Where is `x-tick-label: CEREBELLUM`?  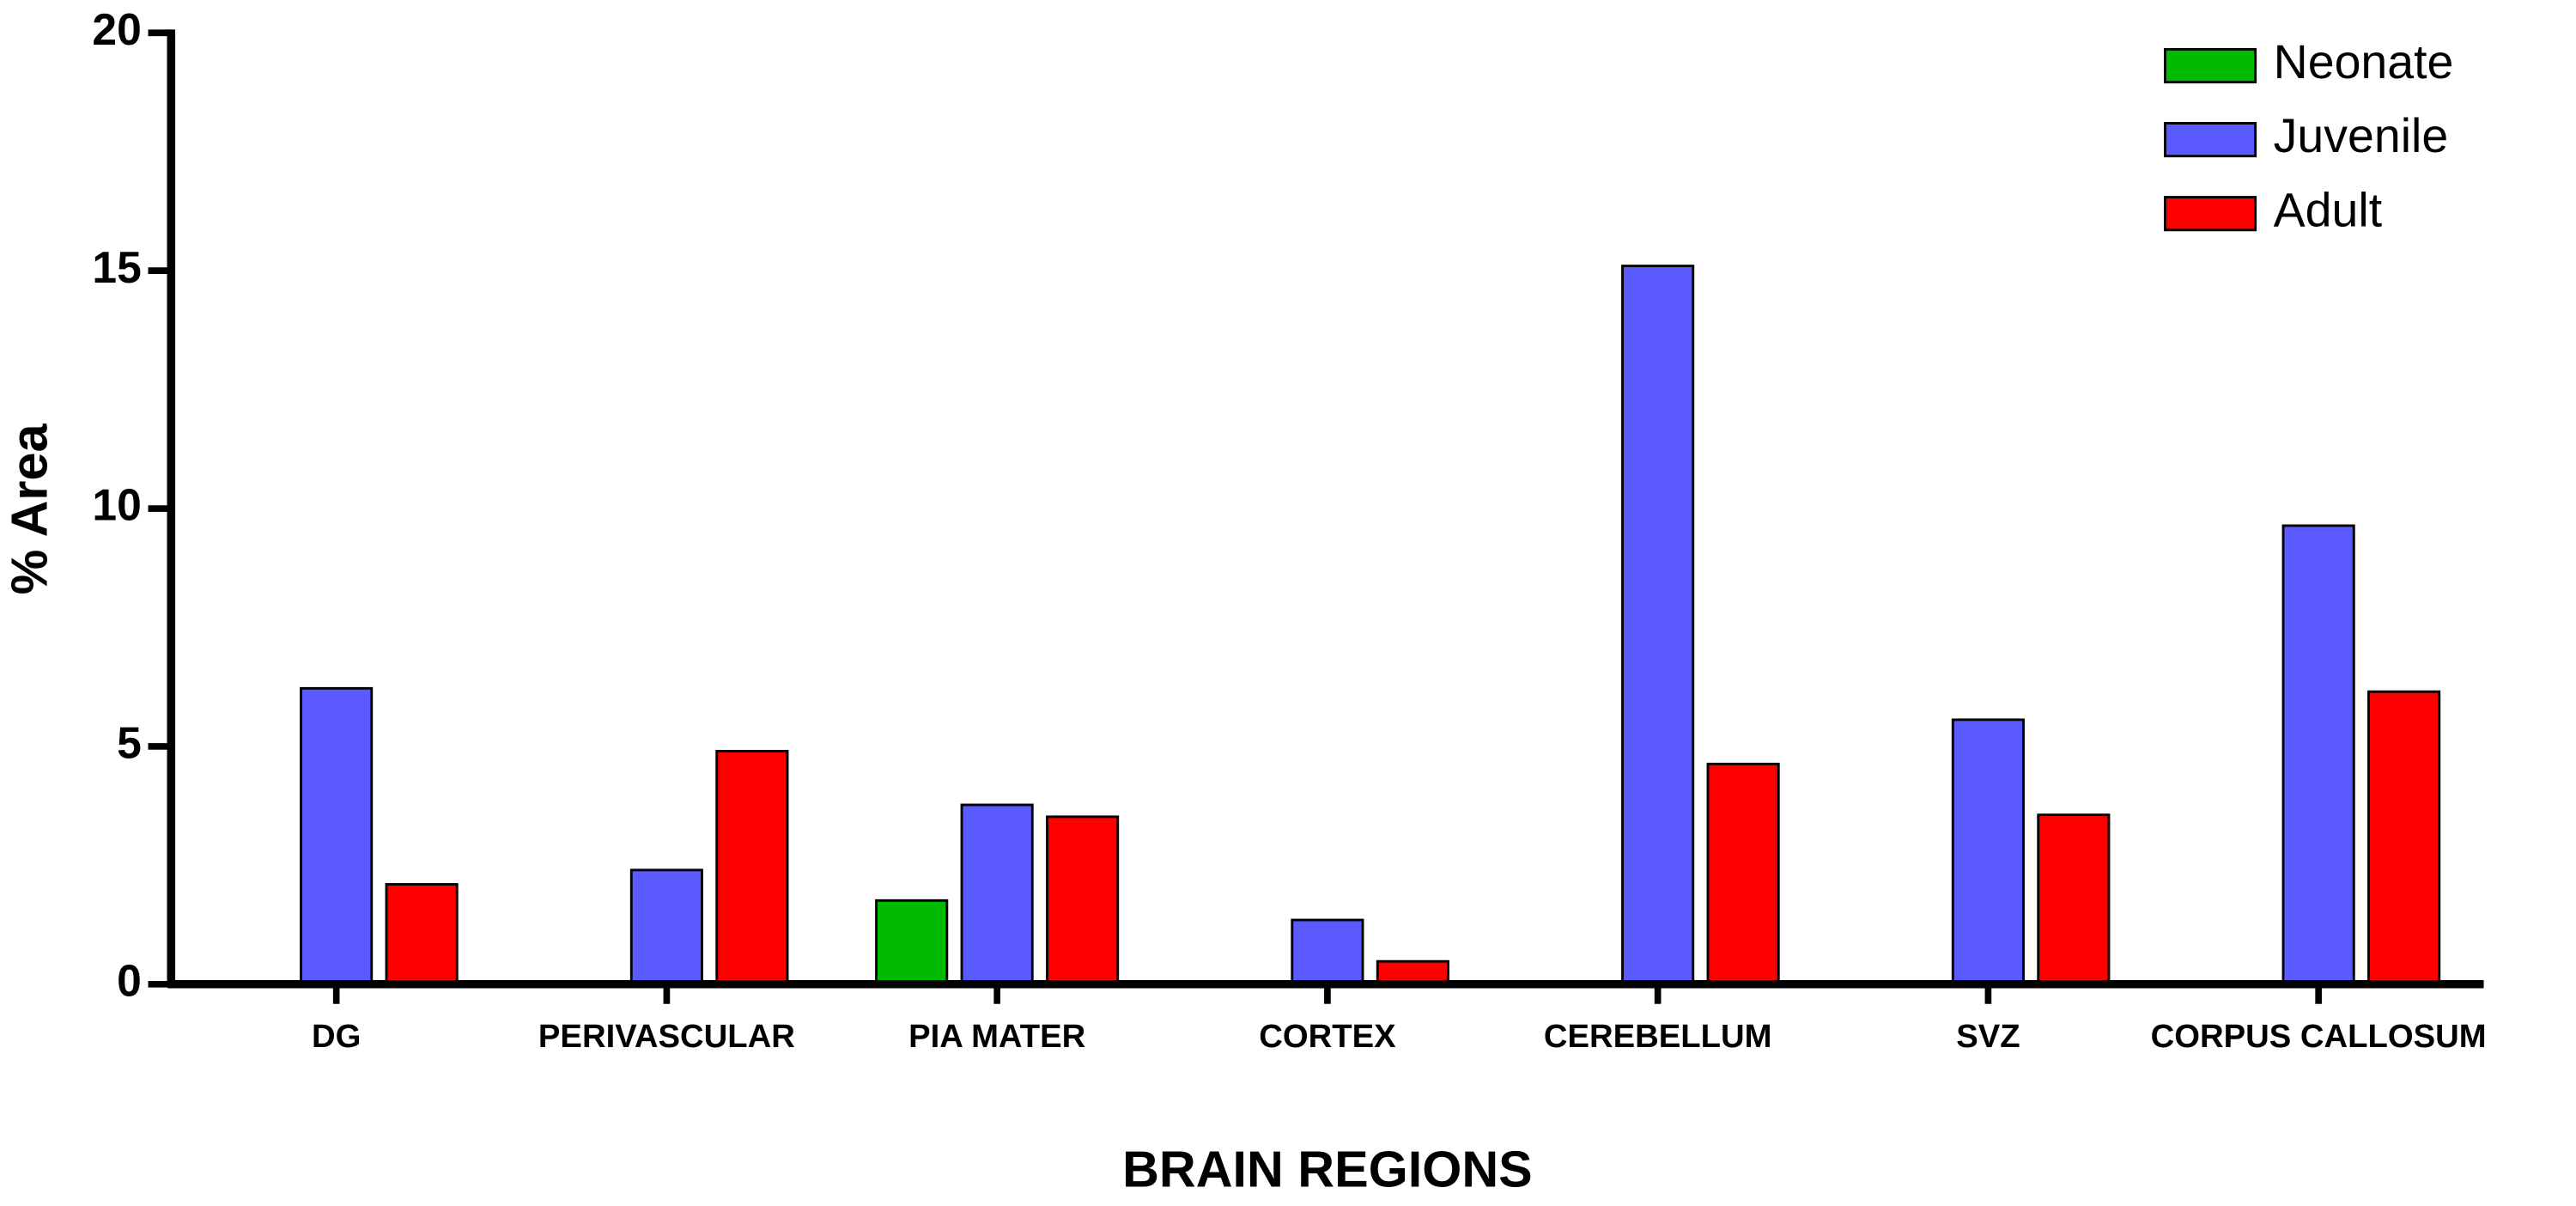 x-tick-label: CEREBELLUM is located at coordinates (1658, 1036).